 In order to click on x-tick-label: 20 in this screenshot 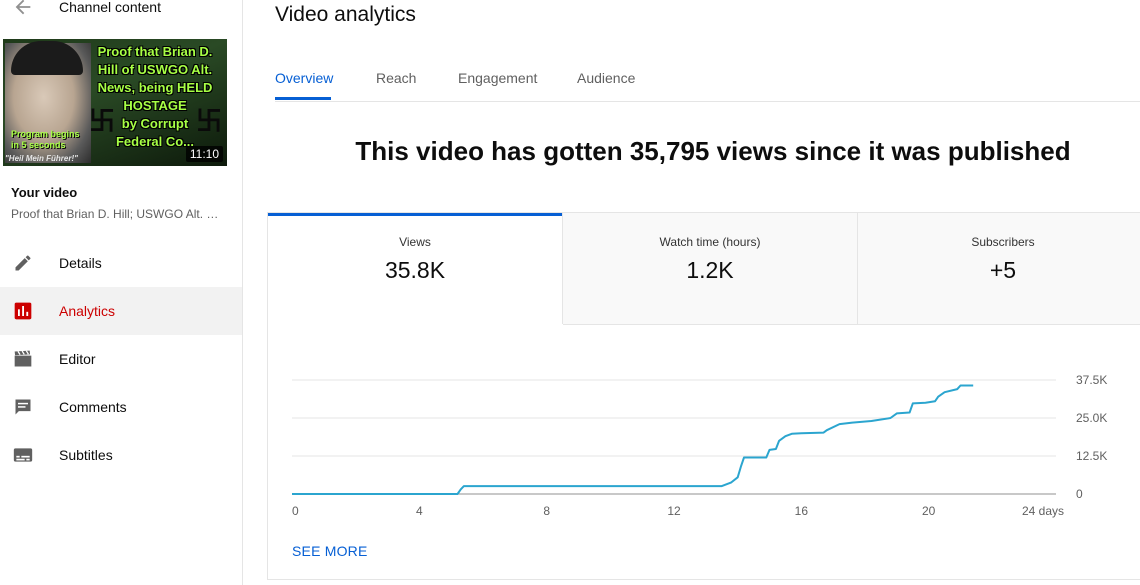, I will do `click(929, 511)`.